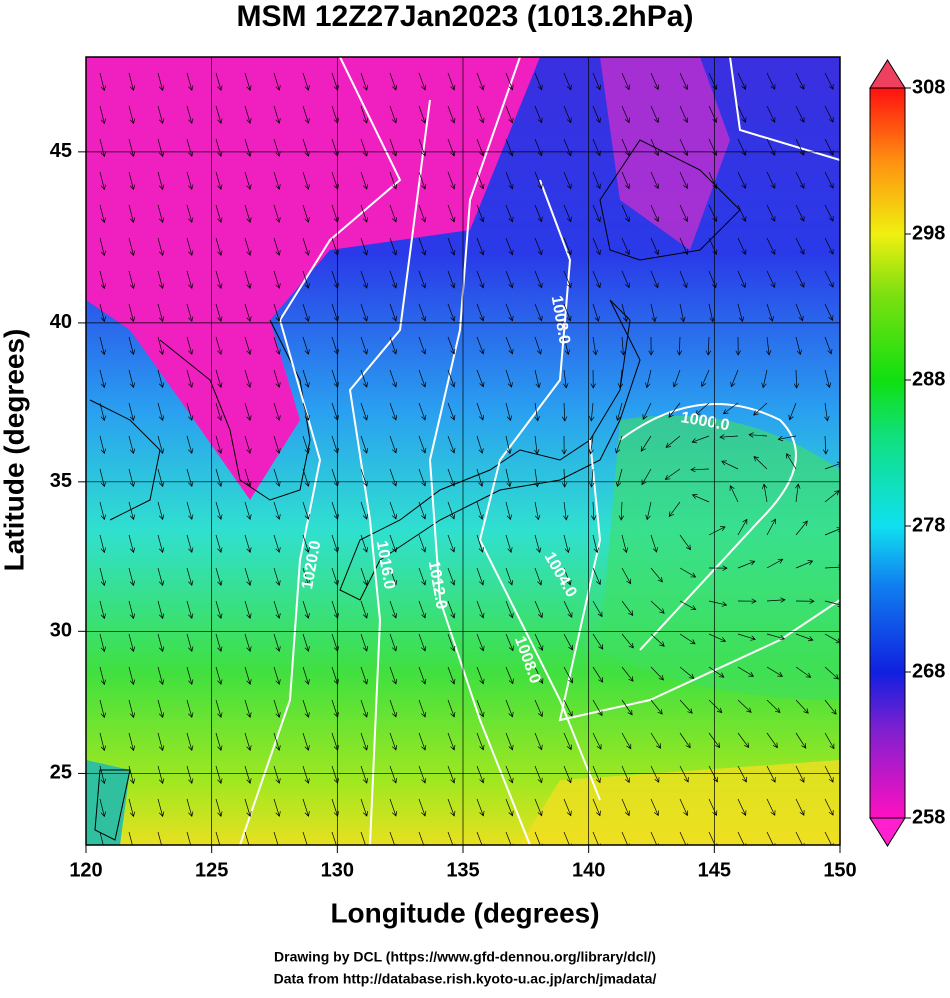 Image resolution: width=950 pixels, height=998 pixels. Describe the element at coordinates (465, 16) in the screenshot. I see `title: MSM 12Z27Jan2023 (1013.2hPa)` at that location.